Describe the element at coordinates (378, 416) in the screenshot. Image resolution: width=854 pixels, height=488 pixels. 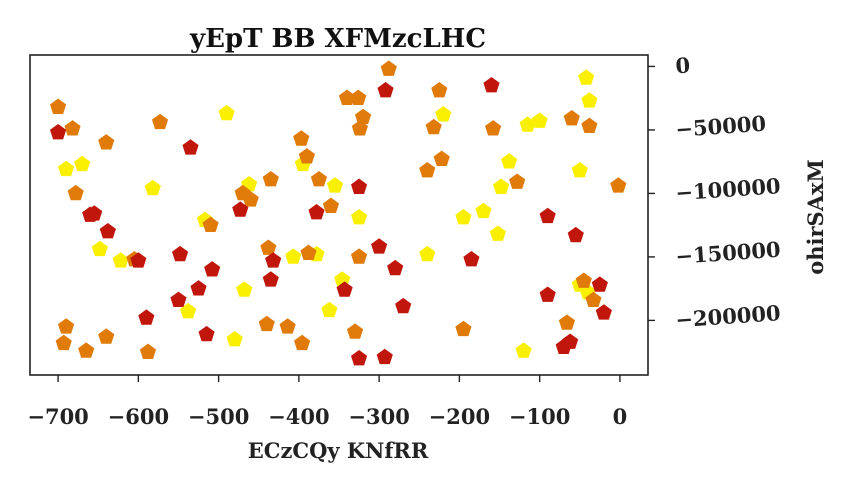
I see `x-tick-label: −300` at that location.